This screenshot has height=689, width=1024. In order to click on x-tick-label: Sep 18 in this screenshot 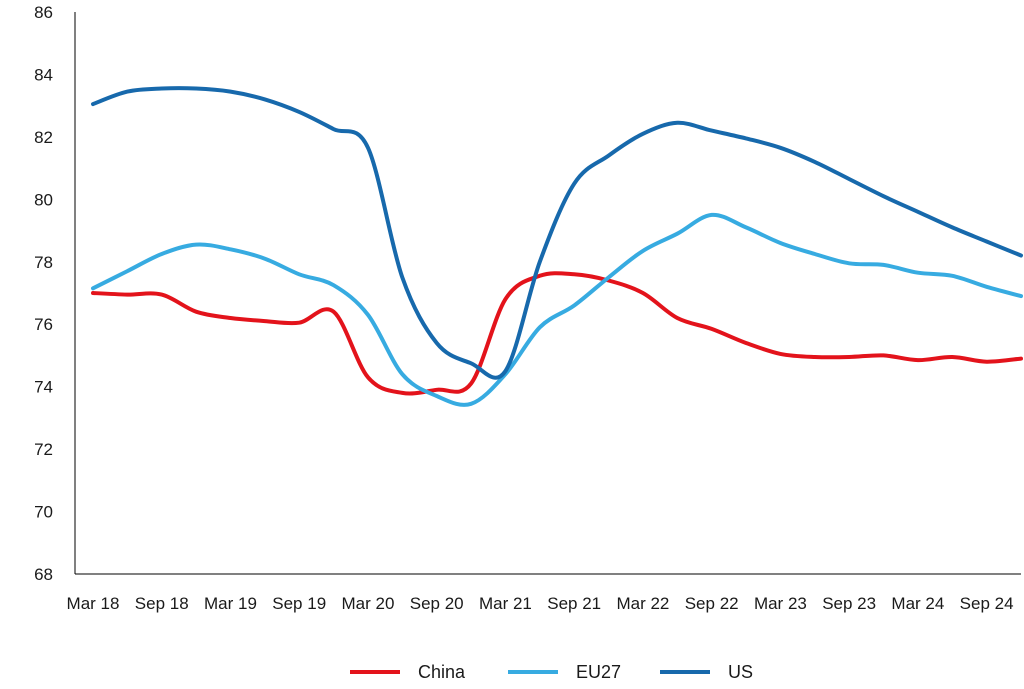, I will do `click(162, 603)`.